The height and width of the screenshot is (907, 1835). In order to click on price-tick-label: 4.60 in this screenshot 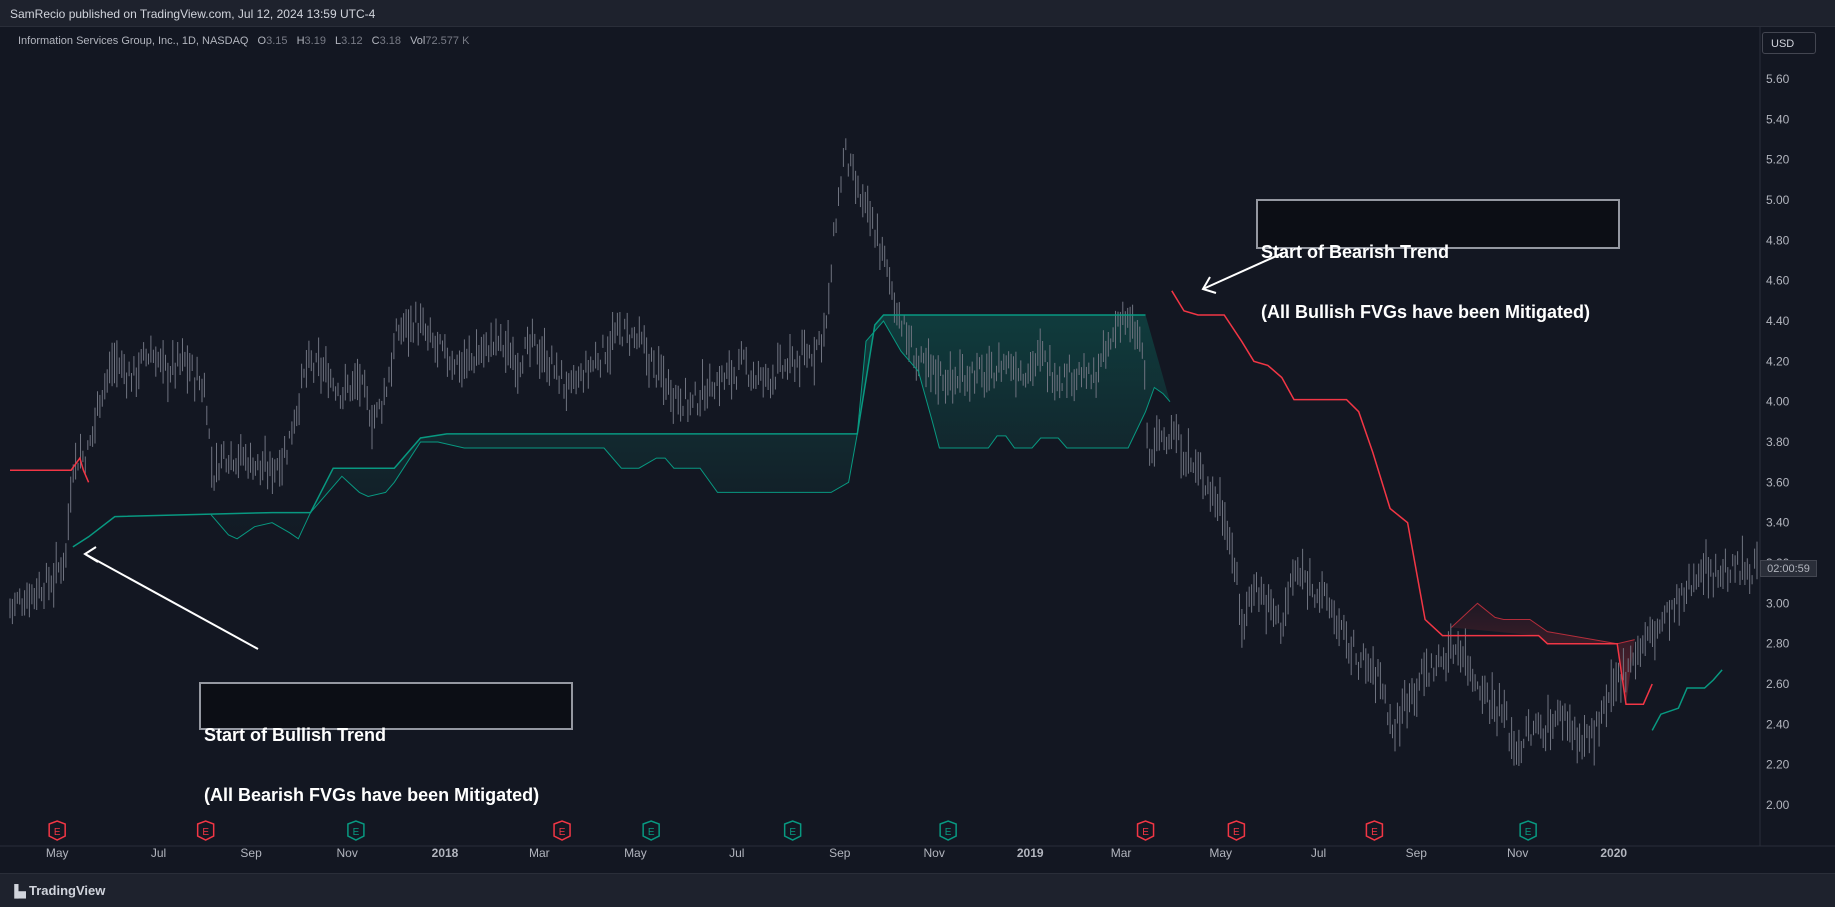, I will do `click(1778, 281)`.